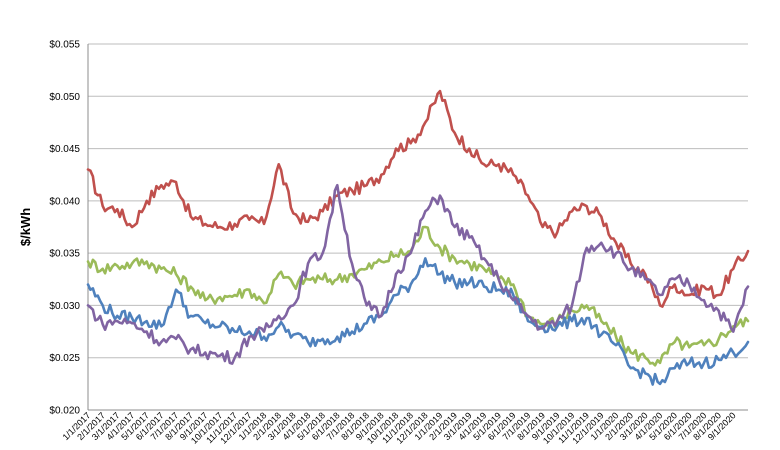  I want to click on y-tick-label: $0.055, so click(64, 45).